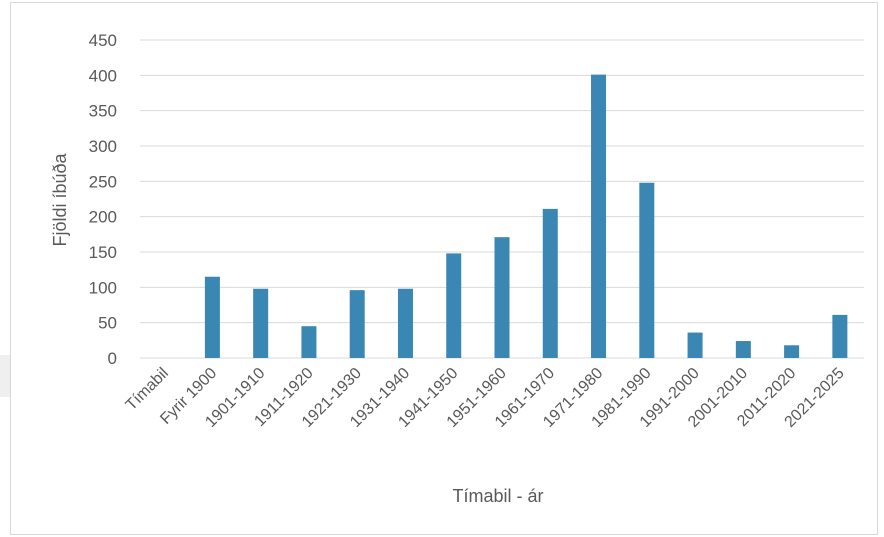 The image size is (884, 537). Describe the element at coordinates (103, 146) in the screenshot. I see `y-tick-label: 300` at that location.